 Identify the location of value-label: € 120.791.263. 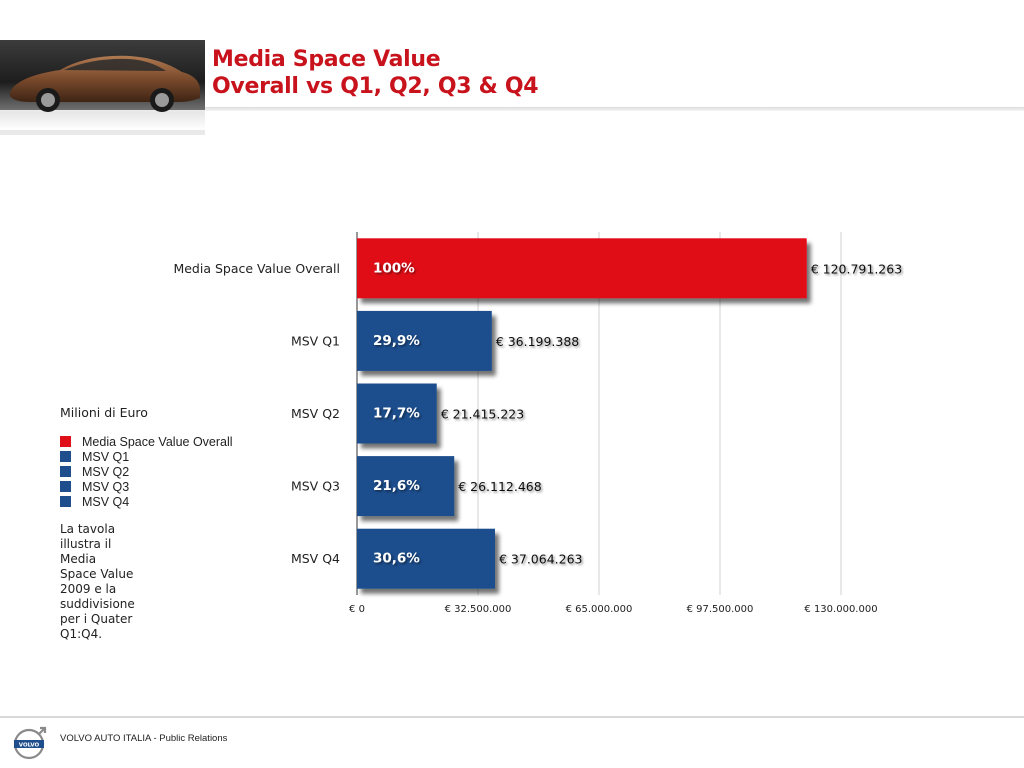
(856, 268).